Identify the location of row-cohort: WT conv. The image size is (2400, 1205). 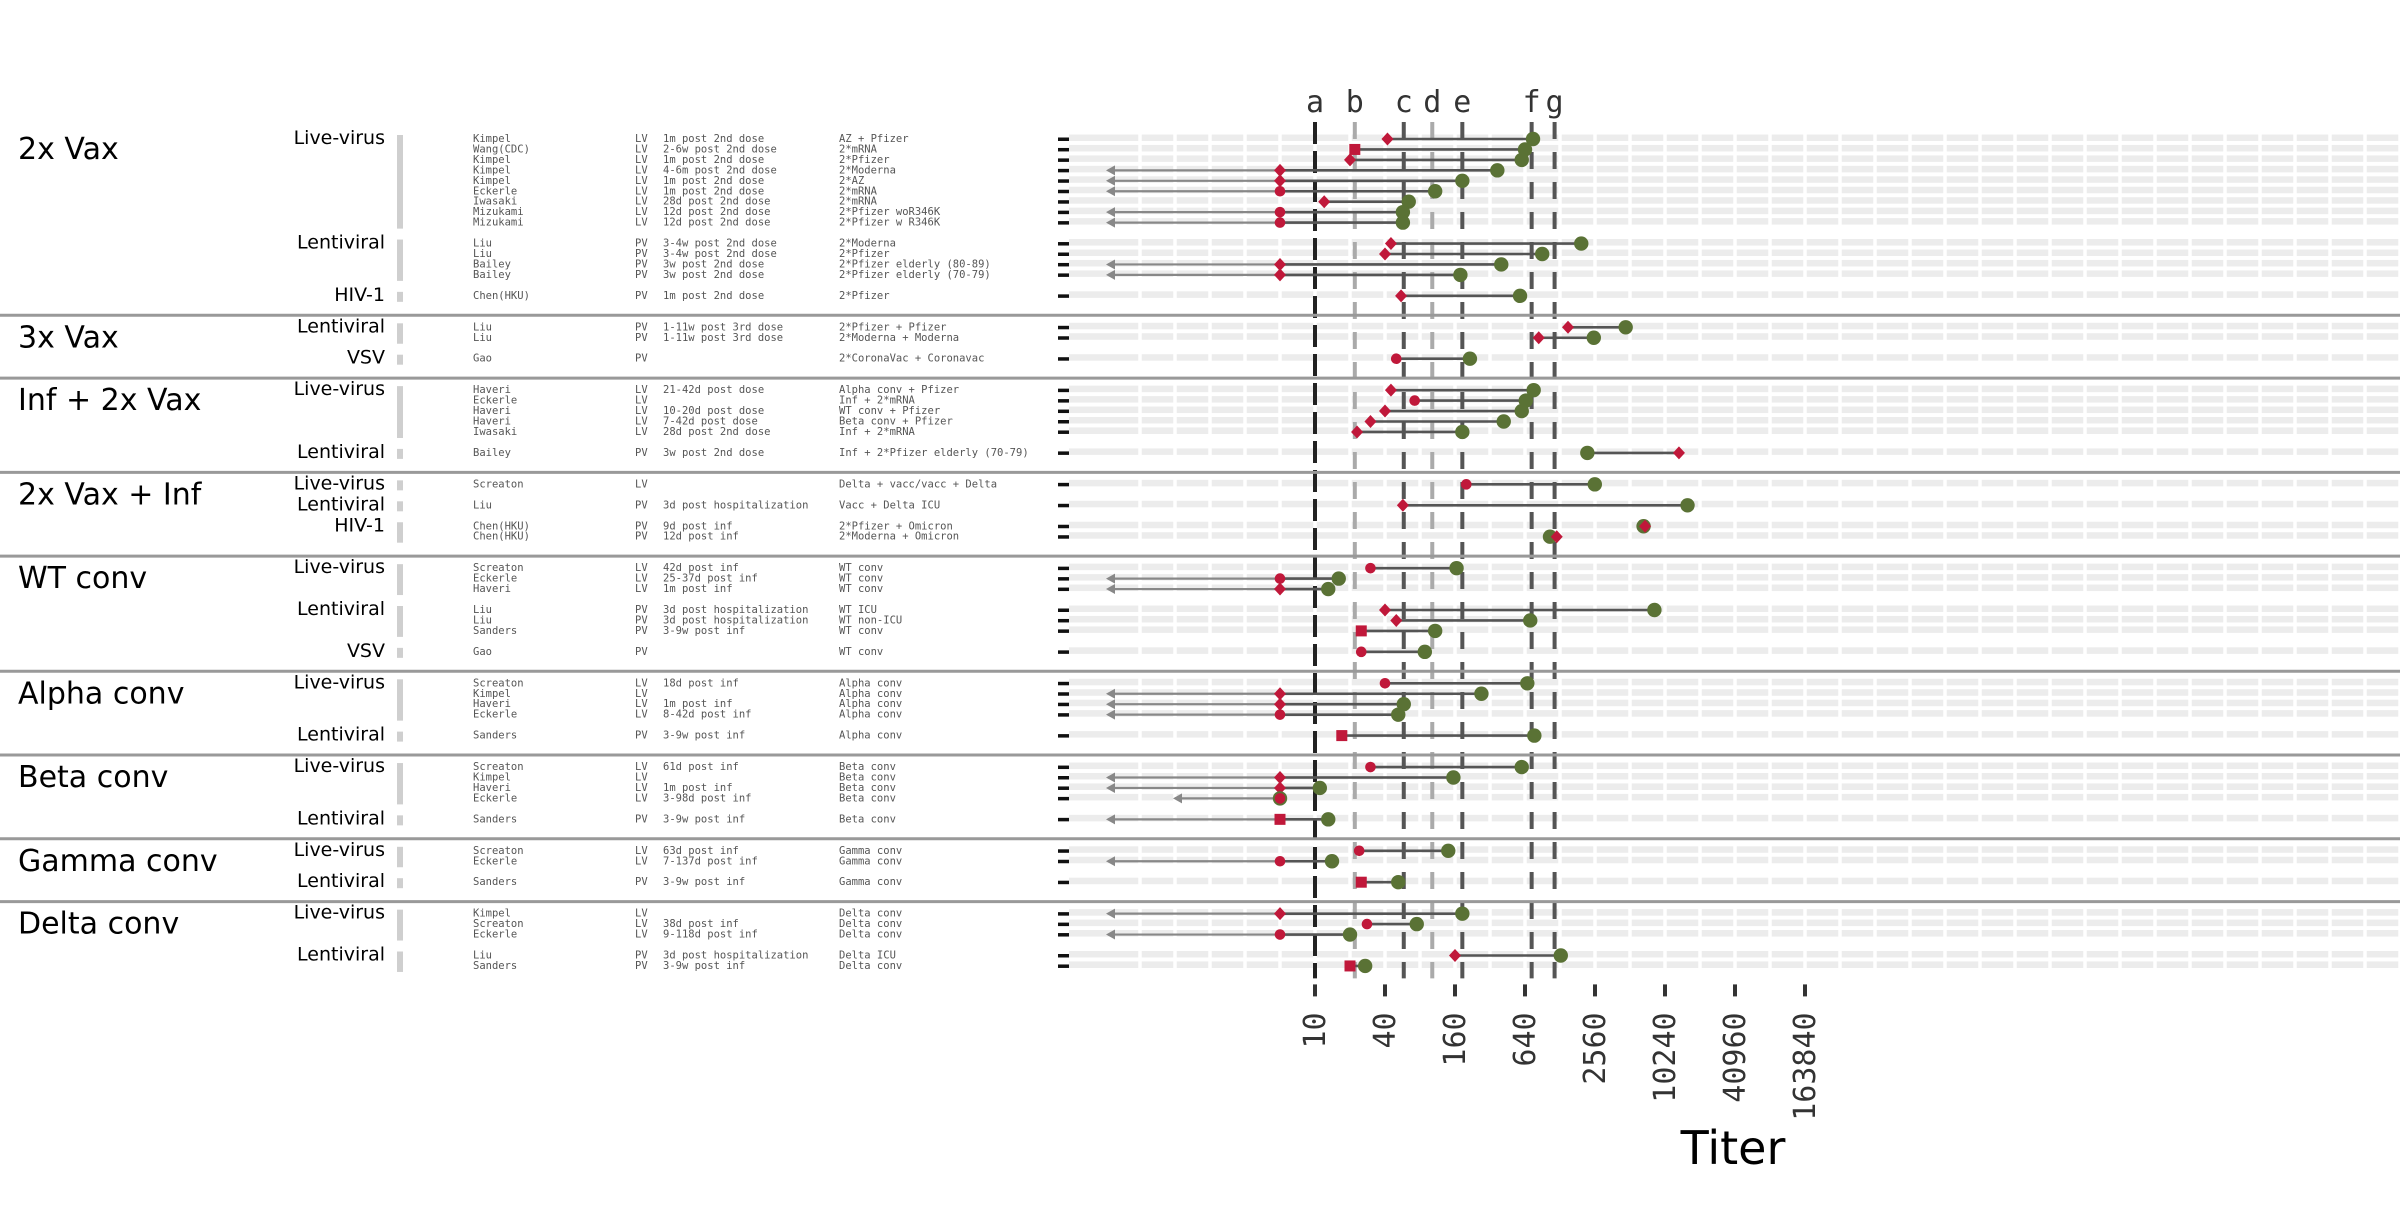
(861, 652).